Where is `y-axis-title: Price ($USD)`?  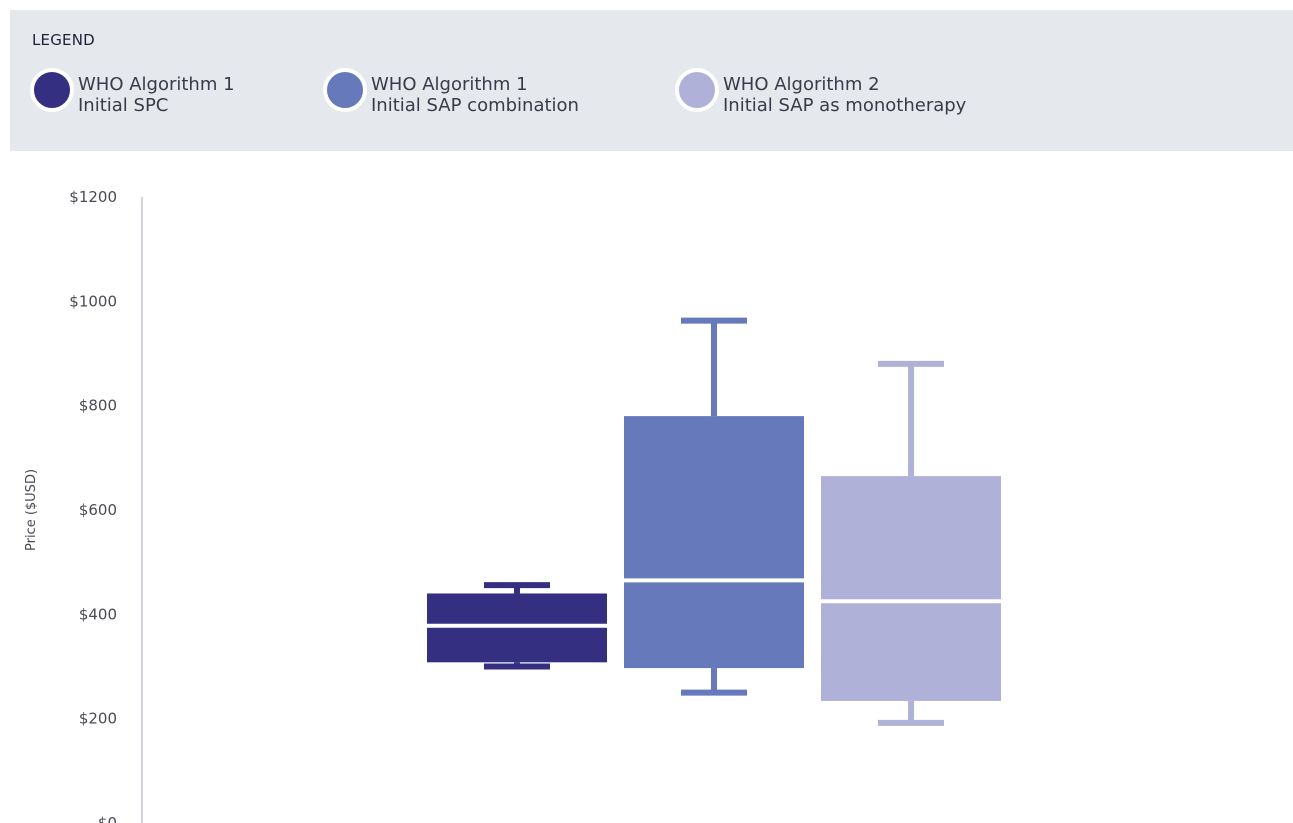
y-axis-title: Price ($USD) is located at coordinates (31, 510).